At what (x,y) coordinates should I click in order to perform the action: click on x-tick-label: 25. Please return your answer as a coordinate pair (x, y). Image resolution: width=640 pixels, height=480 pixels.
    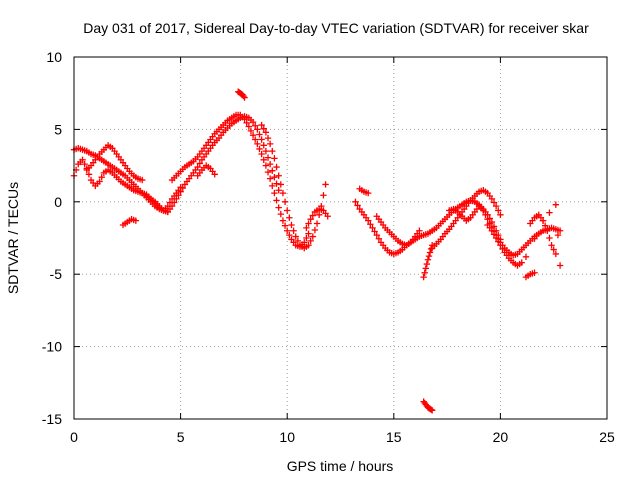
    Looking at the image, I should click on (607, 437).